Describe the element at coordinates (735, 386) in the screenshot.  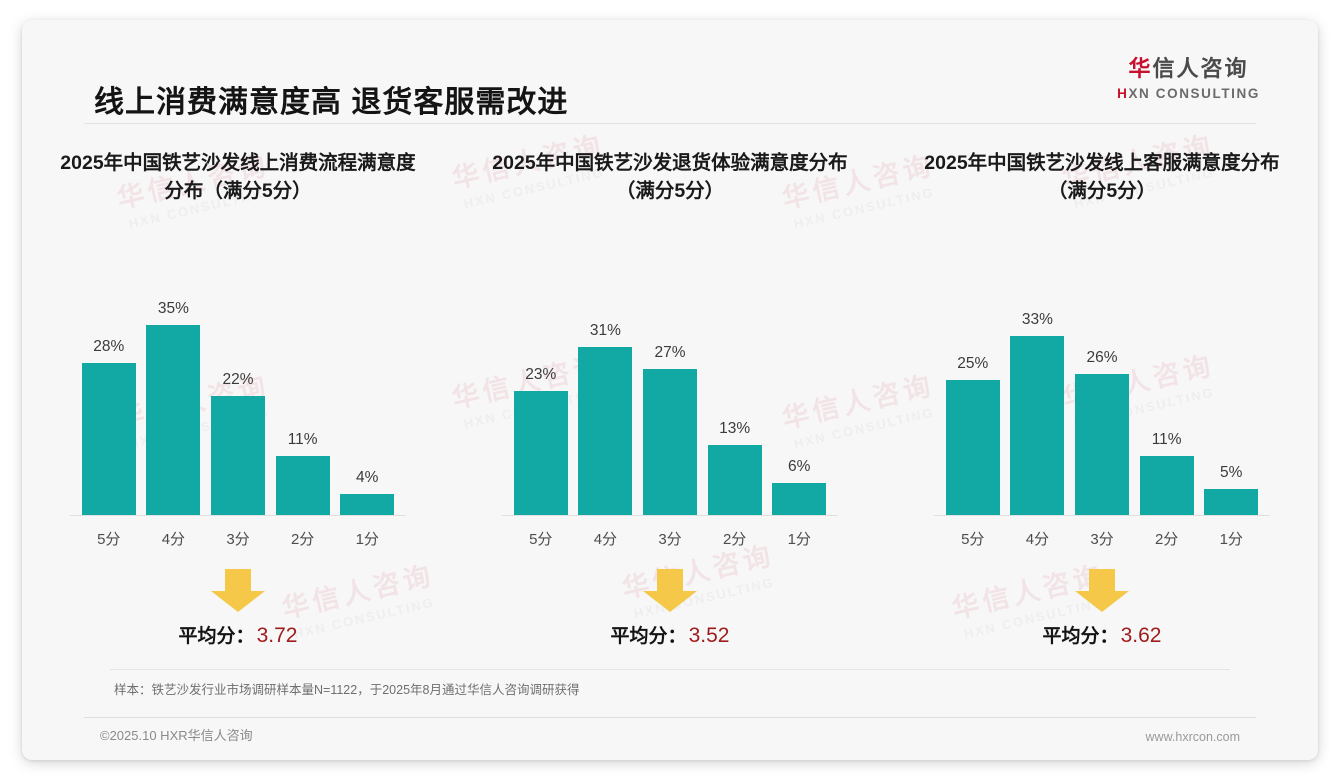
I see `bar-column: 13%` at that location.